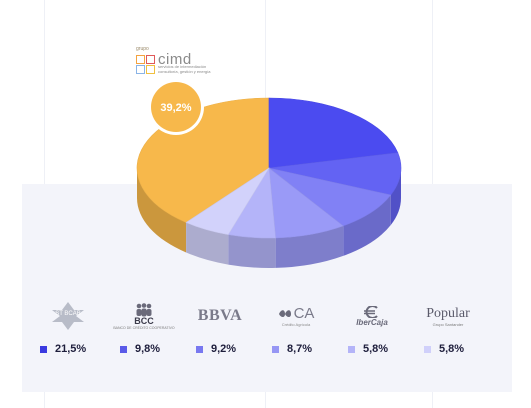 The image size is (531, 408). Describe the element at coordinates (144, 327) in the screenshot. I see `bcc-logo-subtext: BANCO DE CRÉDITO COOPERATIVO` at that location.